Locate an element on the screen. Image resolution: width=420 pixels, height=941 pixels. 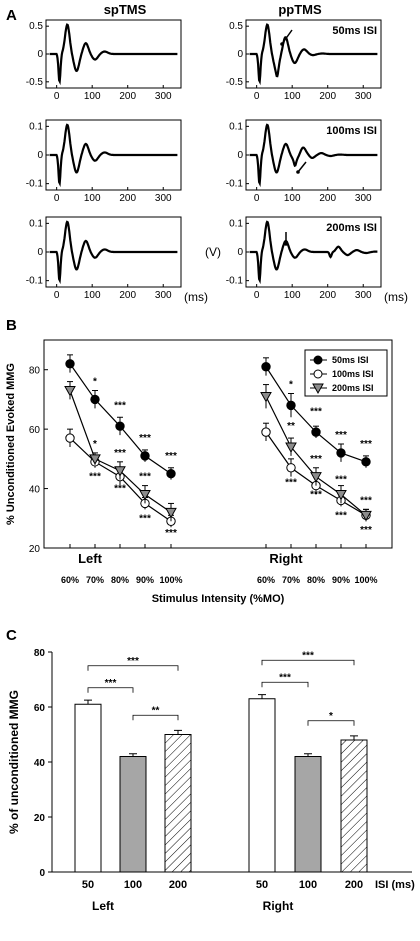
arrow-indicator is located at coordinates (287, 37).